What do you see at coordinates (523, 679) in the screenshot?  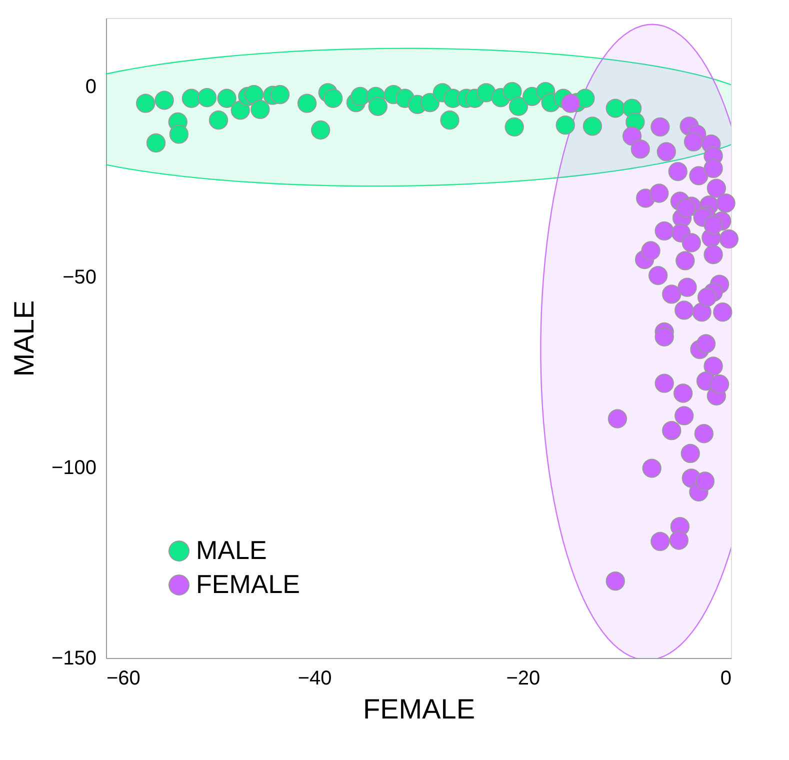 I see `x-tick-label: −20` at bounding box center [523, 679].